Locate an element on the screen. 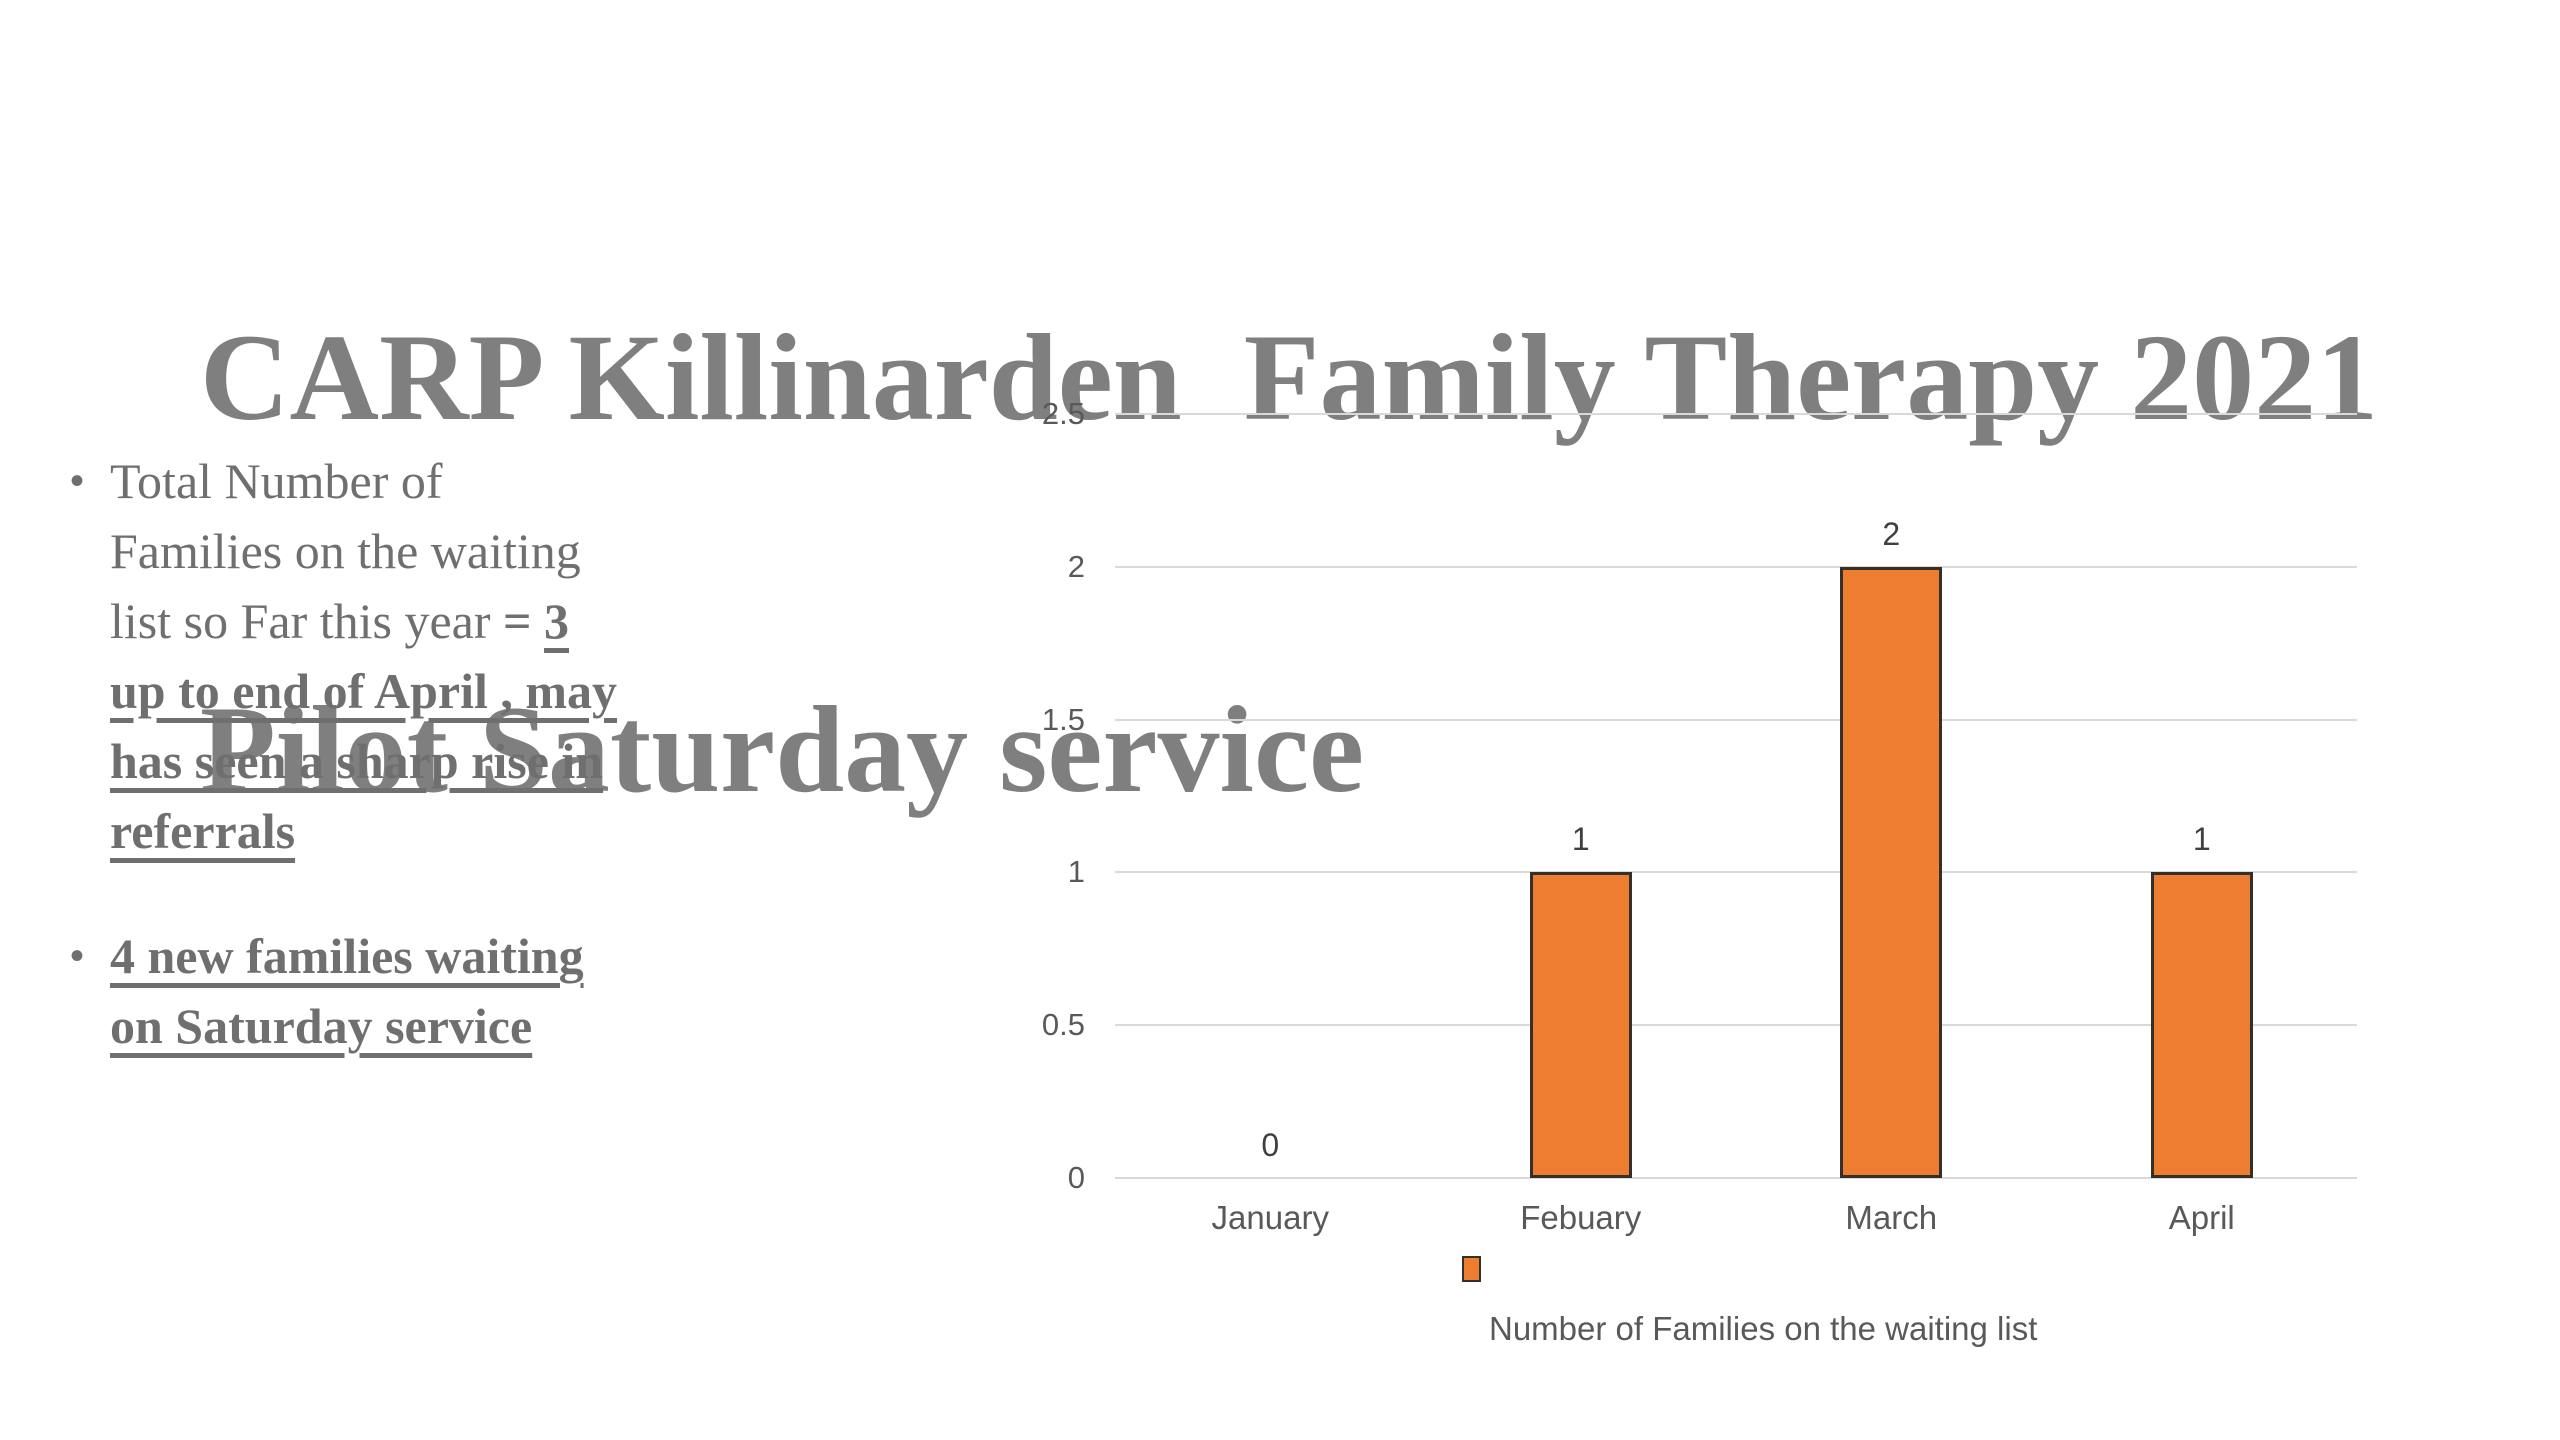 The height and width of the screenshot is (1440, 2560). legend-label: Number of Families on the waiting list is located at coordinates (1763, 1328).